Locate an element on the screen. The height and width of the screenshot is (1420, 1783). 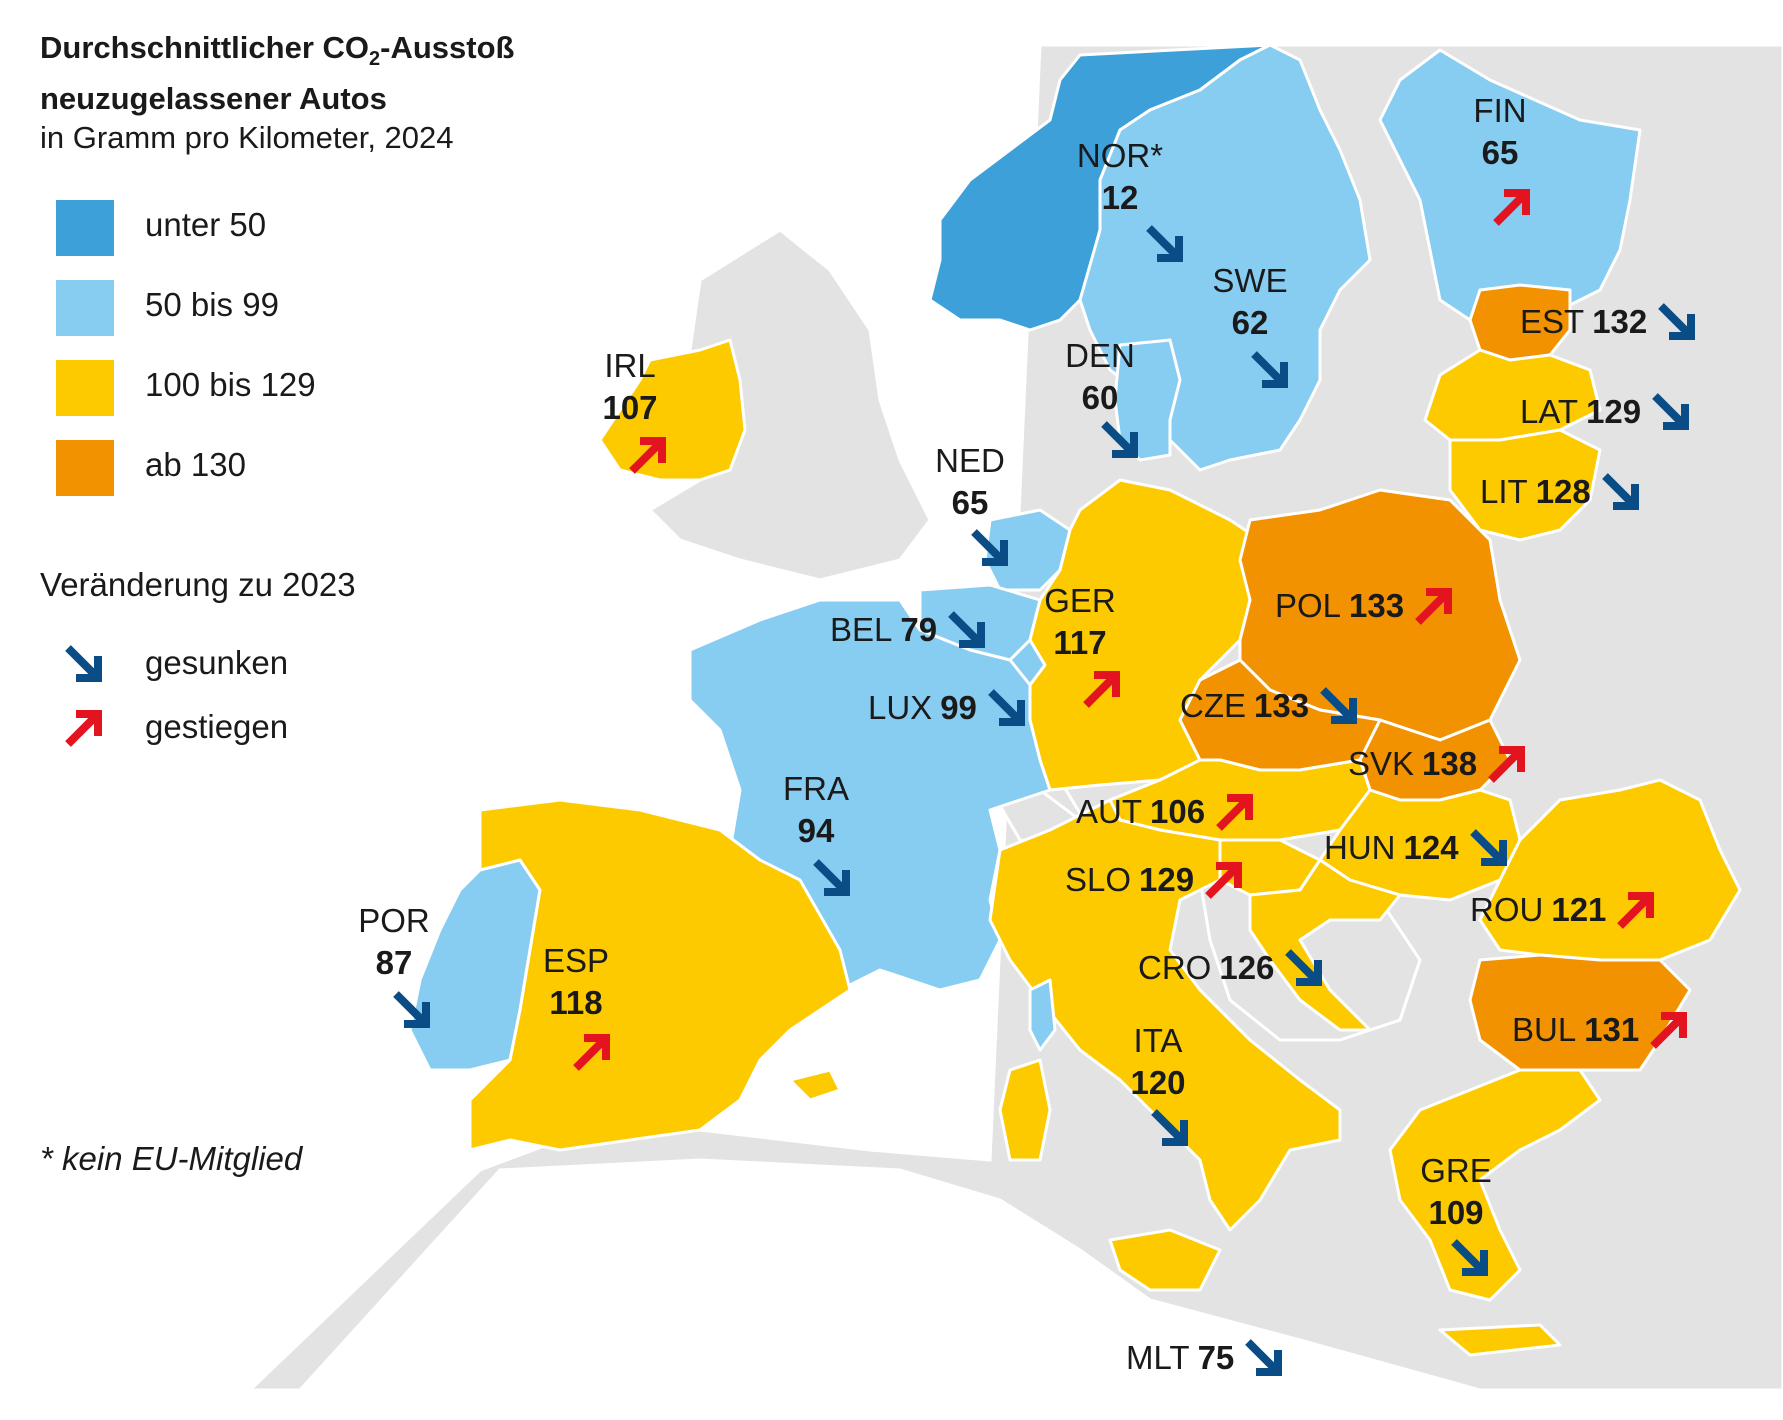
country-label: LIT 128 is located at coordinates (1561, 492).